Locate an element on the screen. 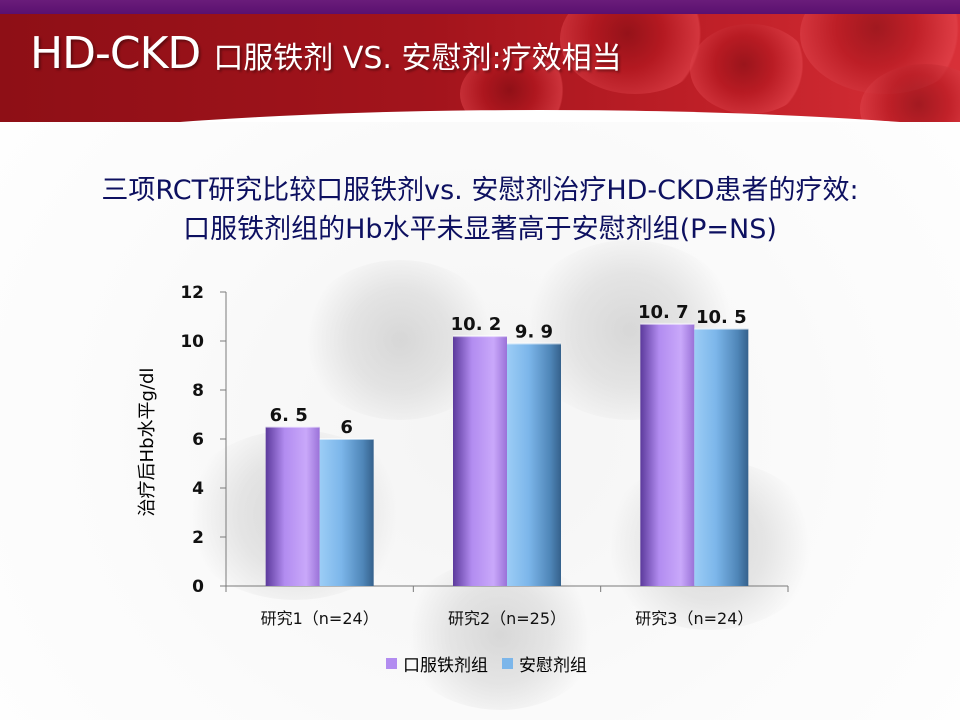 The height and width of the screenshot is (720, 960). slide-title: HD-CKD 口服铁剂 VS. 安慰剂:疗效相当 is located at coordinates (326, 53).